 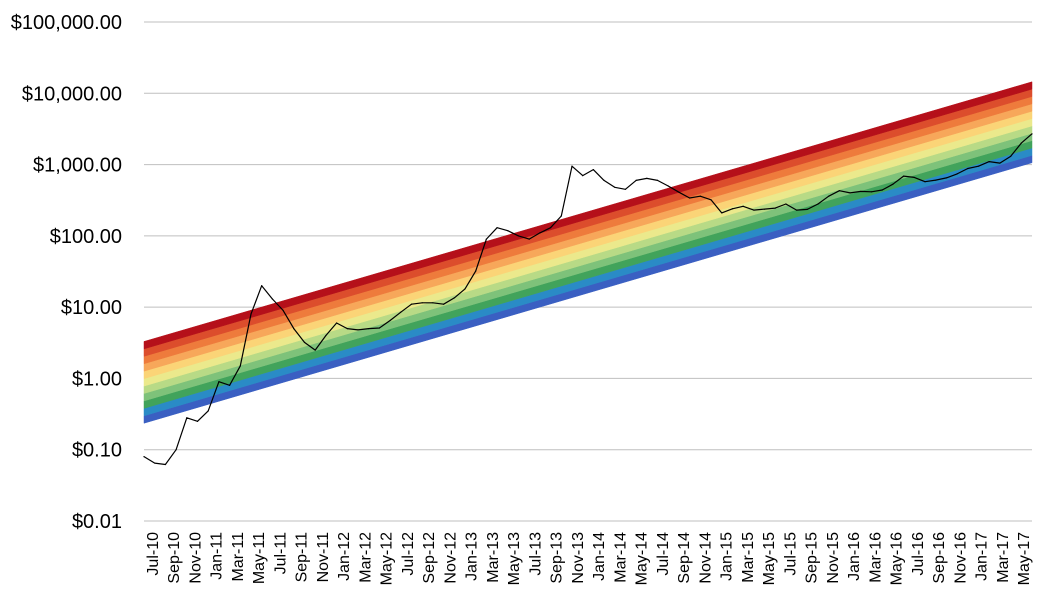 I want to click on y-tick-label: $100.00, so click(x=86, y=237).